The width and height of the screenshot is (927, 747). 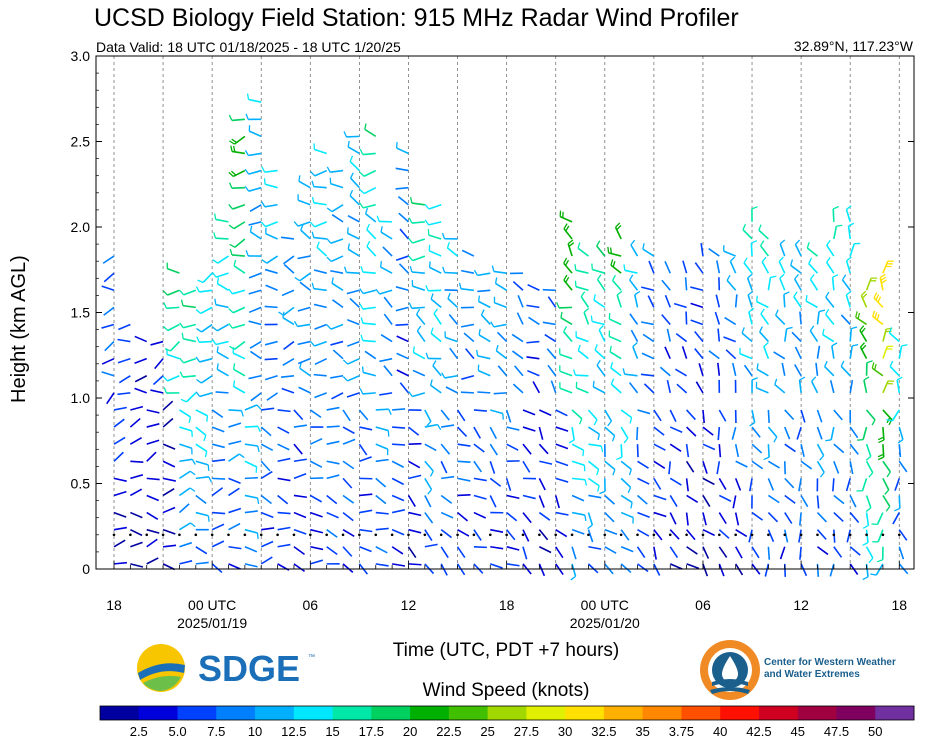 I want to click on station-coordinates: 32.89°N, 117.23°W, so click(x=853, y=46).